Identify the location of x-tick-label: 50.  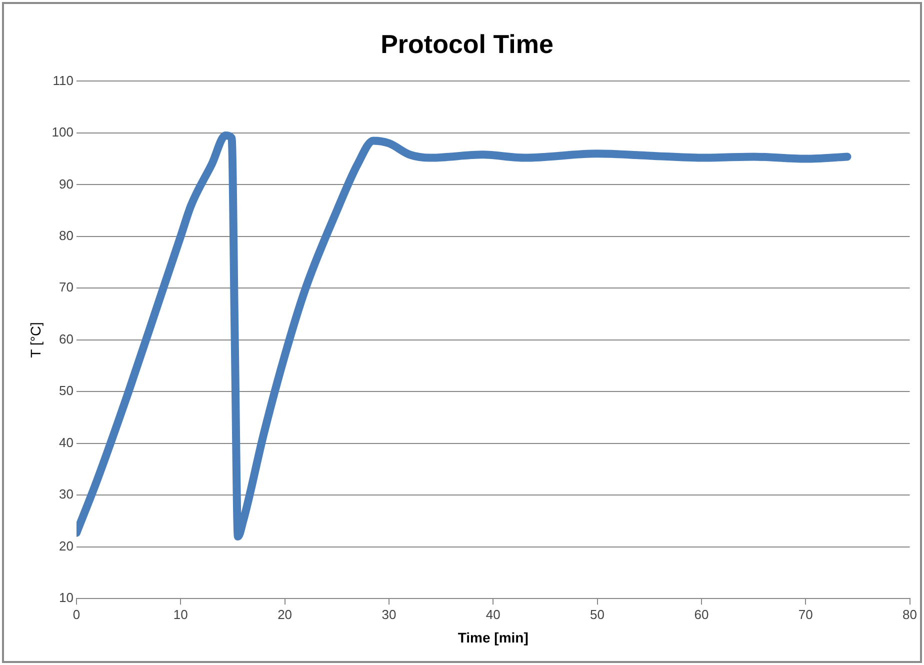
(597, 614).